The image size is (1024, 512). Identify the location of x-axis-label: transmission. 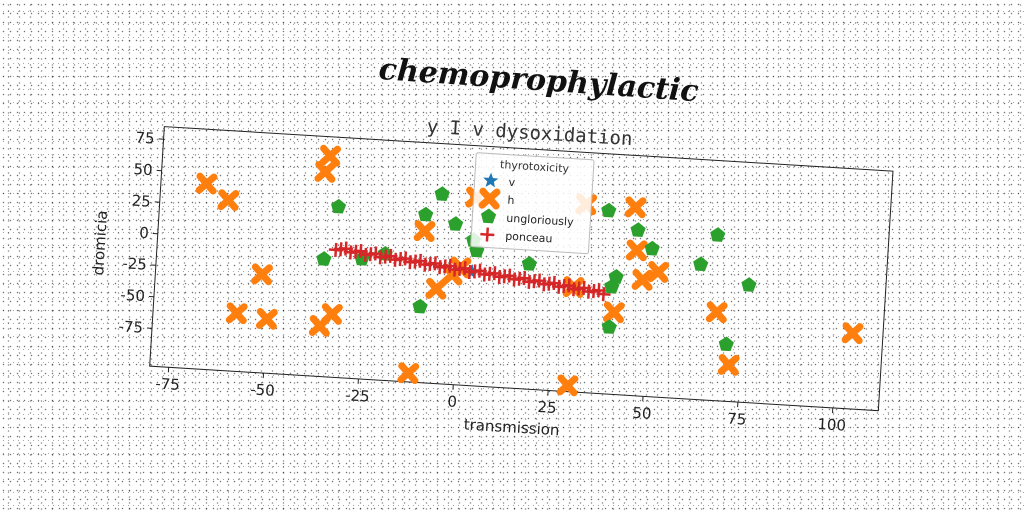
(511, 427).